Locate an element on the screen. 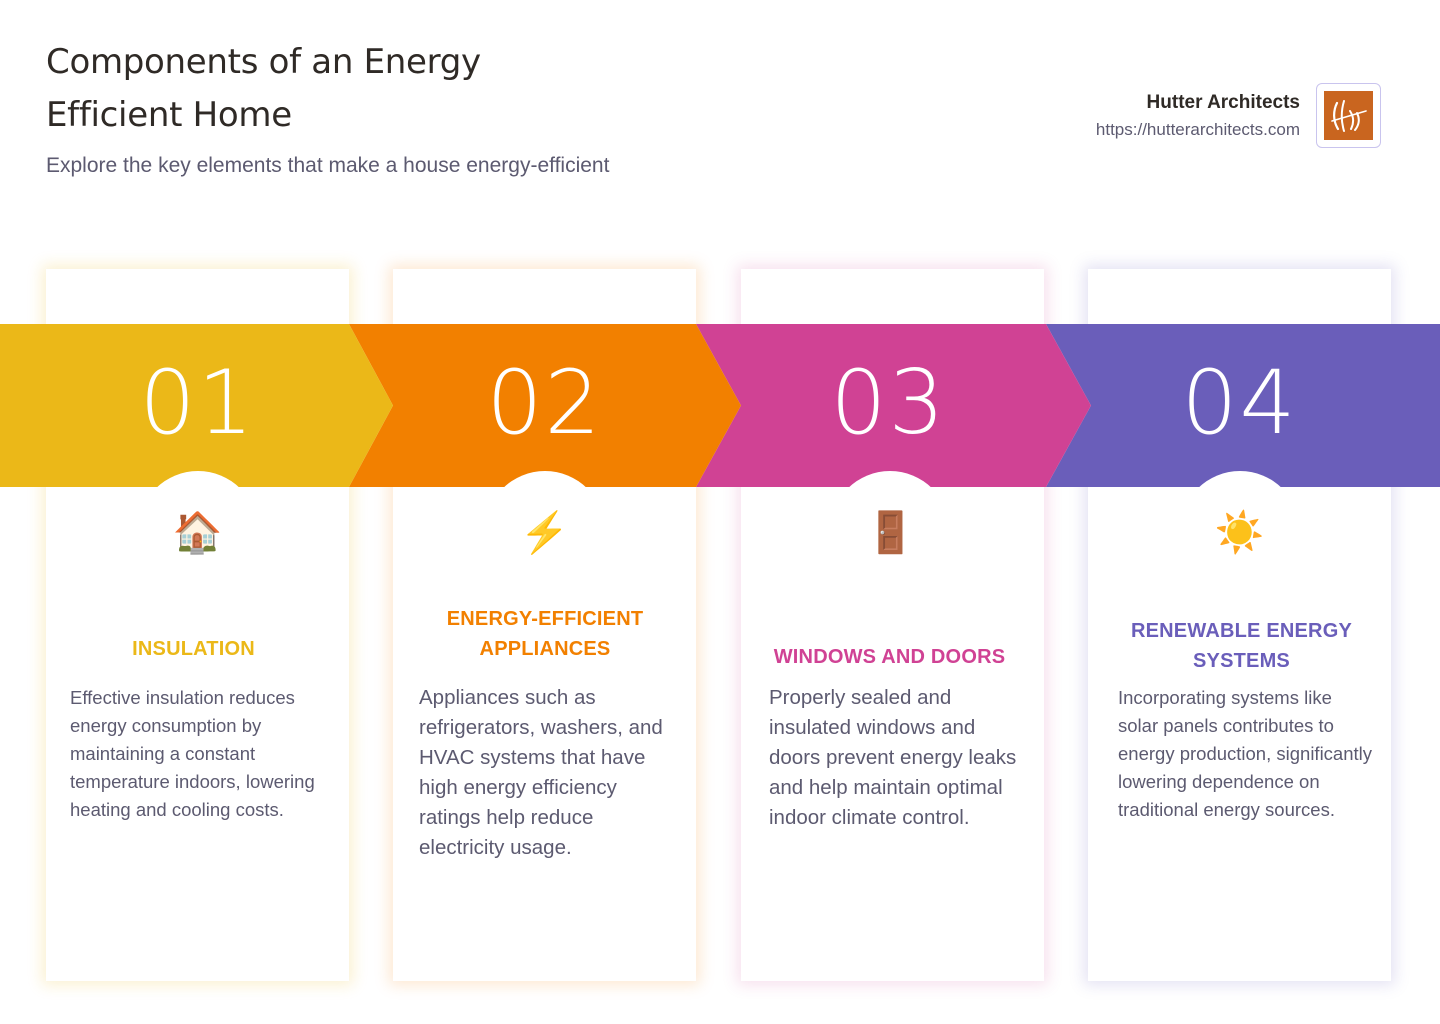 This screenshot has width=1440, height=1024. step-heading-1: INSULATION is located at coordinates (193, 649).